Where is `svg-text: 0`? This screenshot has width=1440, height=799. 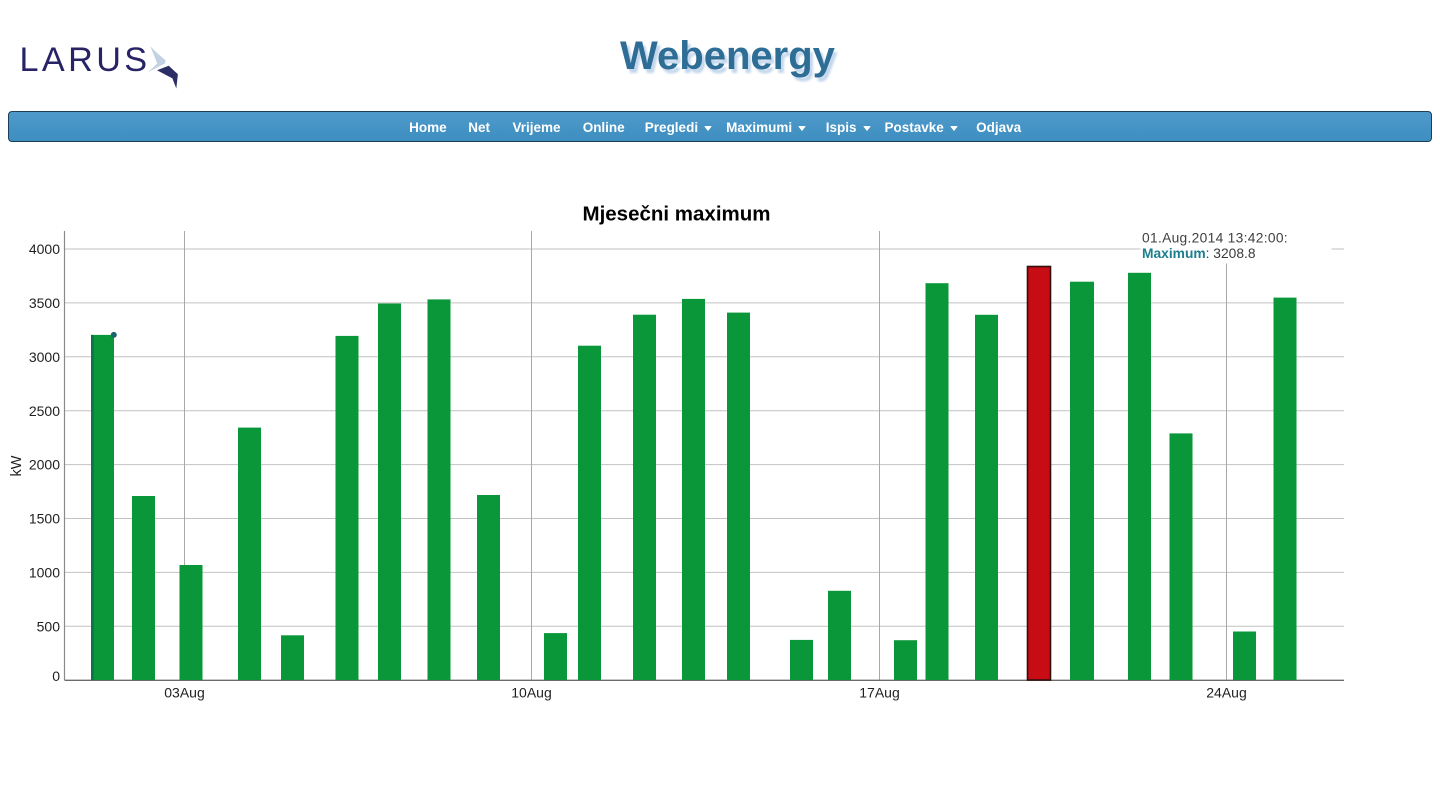
svg-text: 0 is located at coordinates (56, 676).